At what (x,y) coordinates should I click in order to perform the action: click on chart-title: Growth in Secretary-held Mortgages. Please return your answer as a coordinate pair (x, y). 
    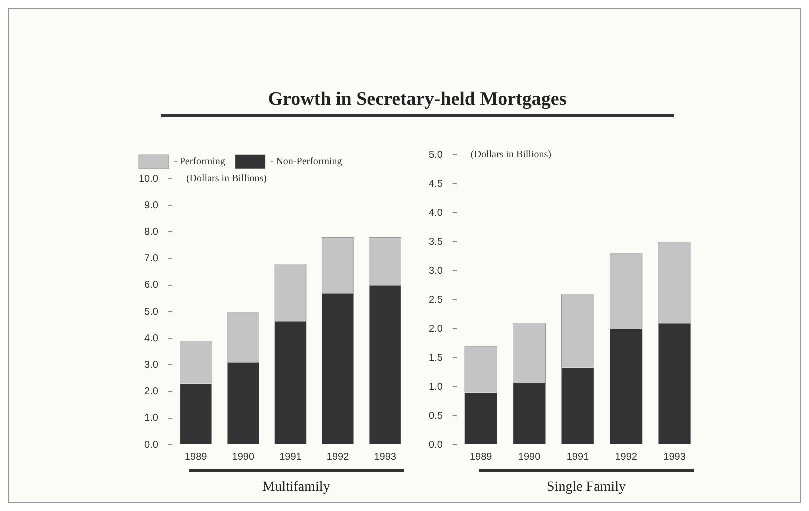
    Looking at the image, I should click on (417, 103).